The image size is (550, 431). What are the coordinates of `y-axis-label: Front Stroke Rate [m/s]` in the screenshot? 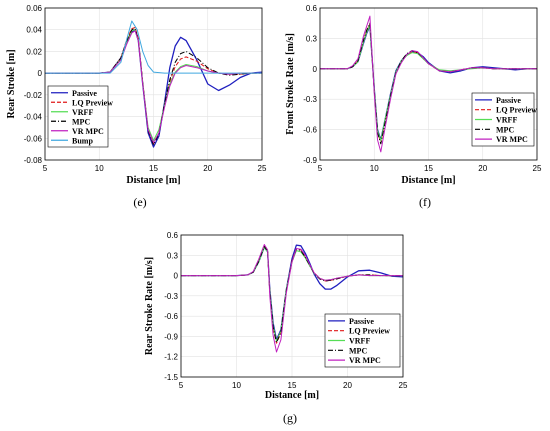 It's located at (290, 84).